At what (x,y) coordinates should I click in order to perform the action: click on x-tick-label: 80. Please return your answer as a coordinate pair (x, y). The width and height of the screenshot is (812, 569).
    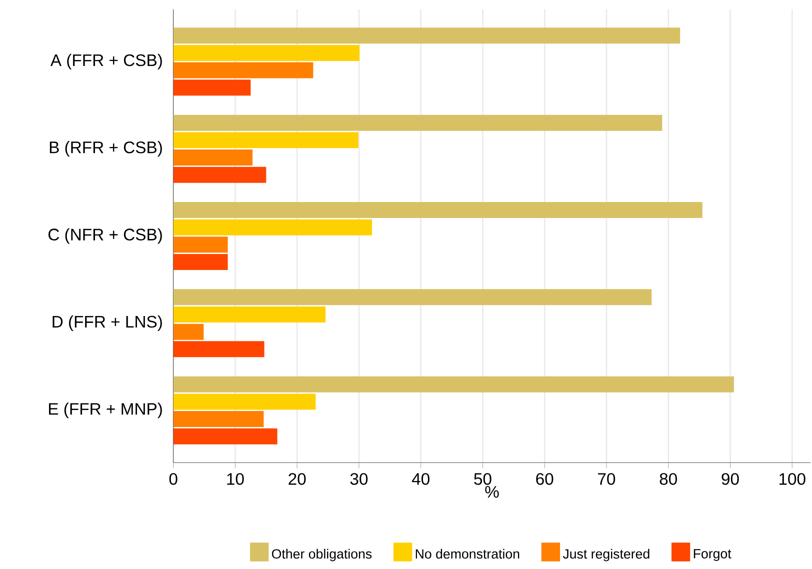
    Looking at the image, I should click on (668, 478).